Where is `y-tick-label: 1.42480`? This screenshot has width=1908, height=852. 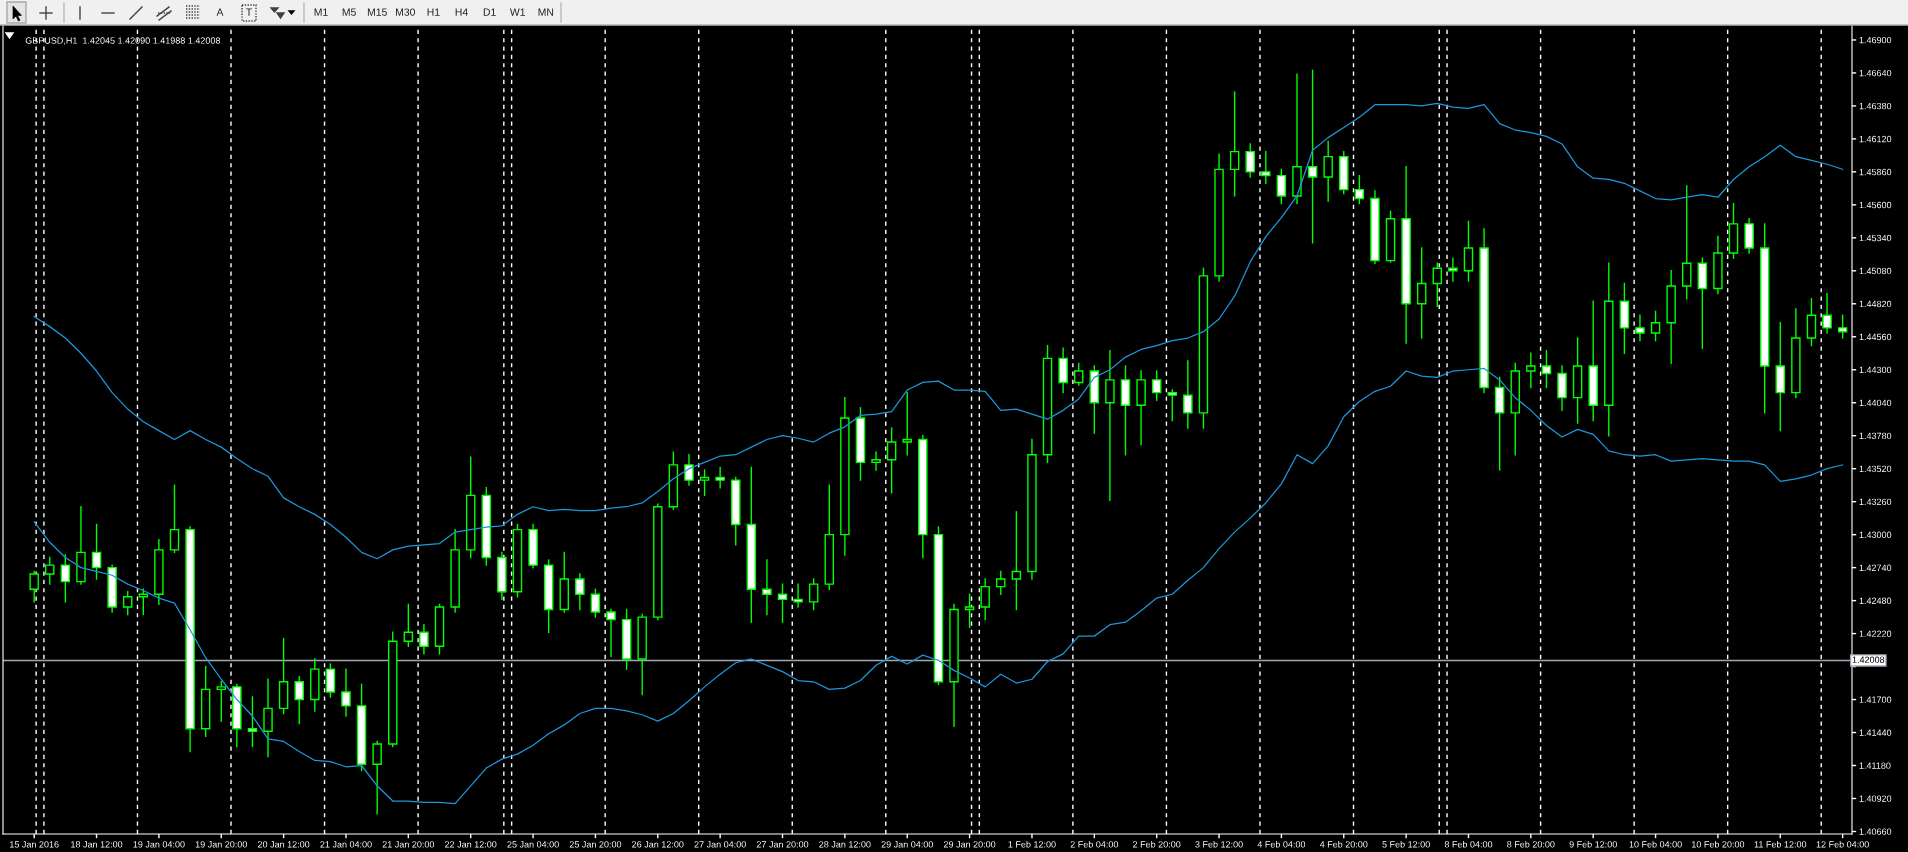 y-tick-label: 1.42480 is located at coordinates (1875, 600).